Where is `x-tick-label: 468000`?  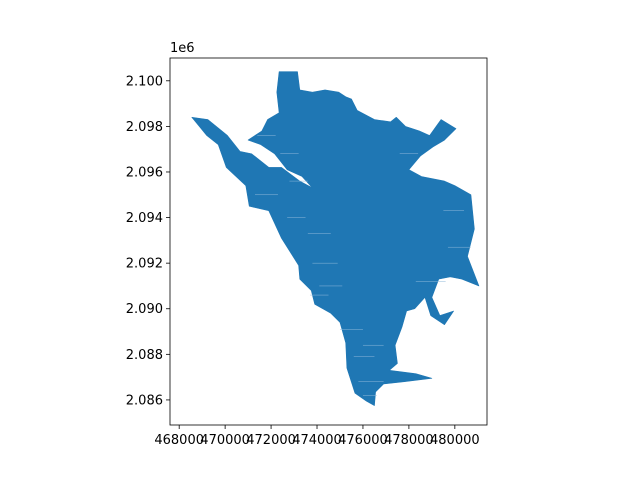 x-tick-label: 468000 is located at coordinates (179, 440).